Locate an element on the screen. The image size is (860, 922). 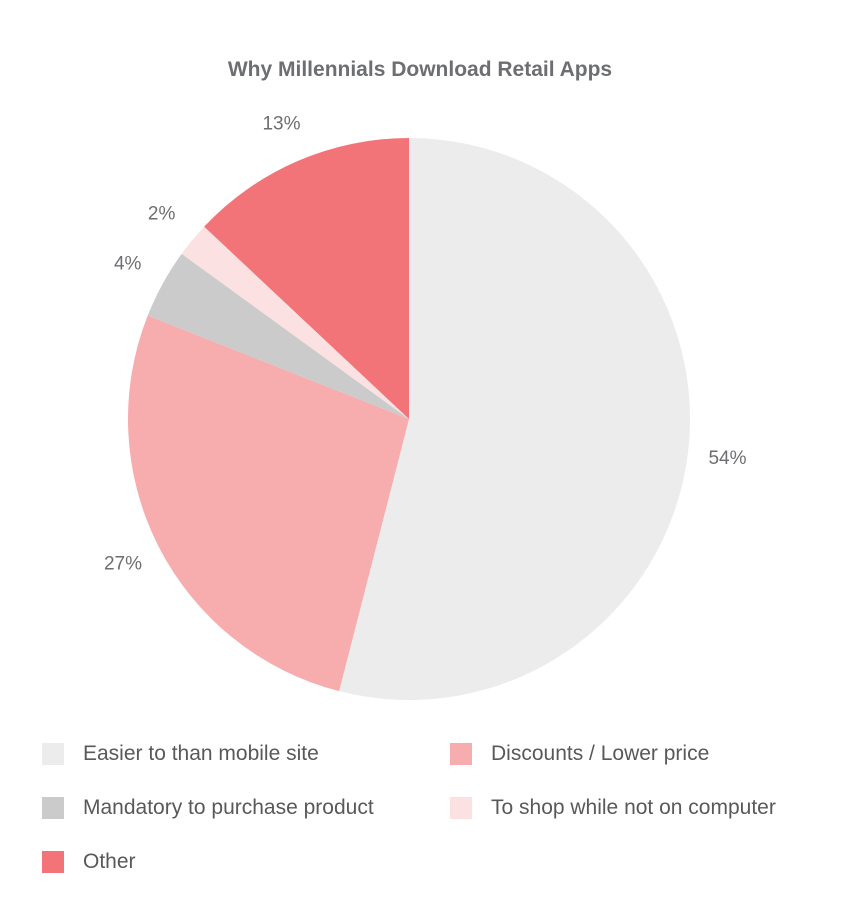
legend-label-easier: Easier to than mobile site is located at coordinates (201, 753).